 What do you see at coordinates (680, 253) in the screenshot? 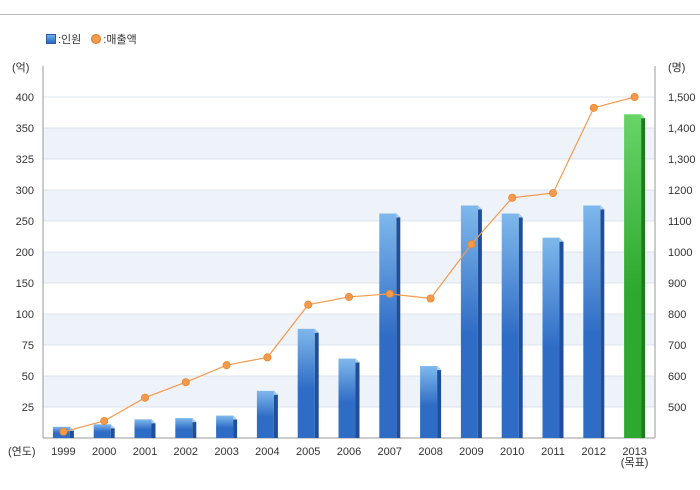
I see `right-tick-label: 1000` at bounding box center [680, 253].